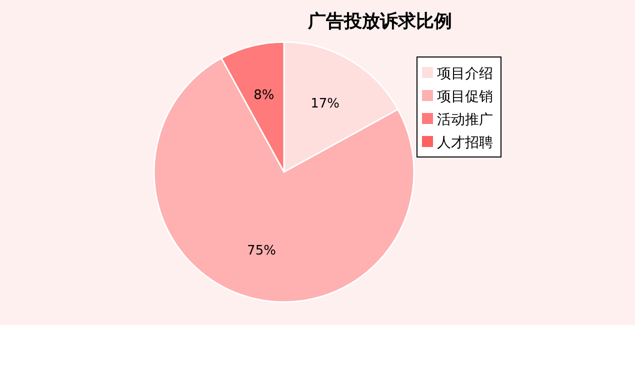 The image size is (635, 390). What do you see at coordinates (465, 97) in the screenshot?
I see `legend-label: 项目促销` at bounding box center [465, 97].